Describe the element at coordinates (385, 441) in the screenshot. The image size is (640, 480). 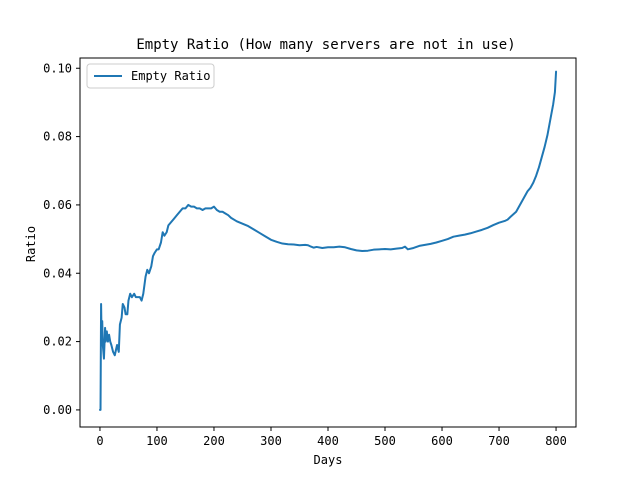
I see `x-tick-label: 500` at that location.